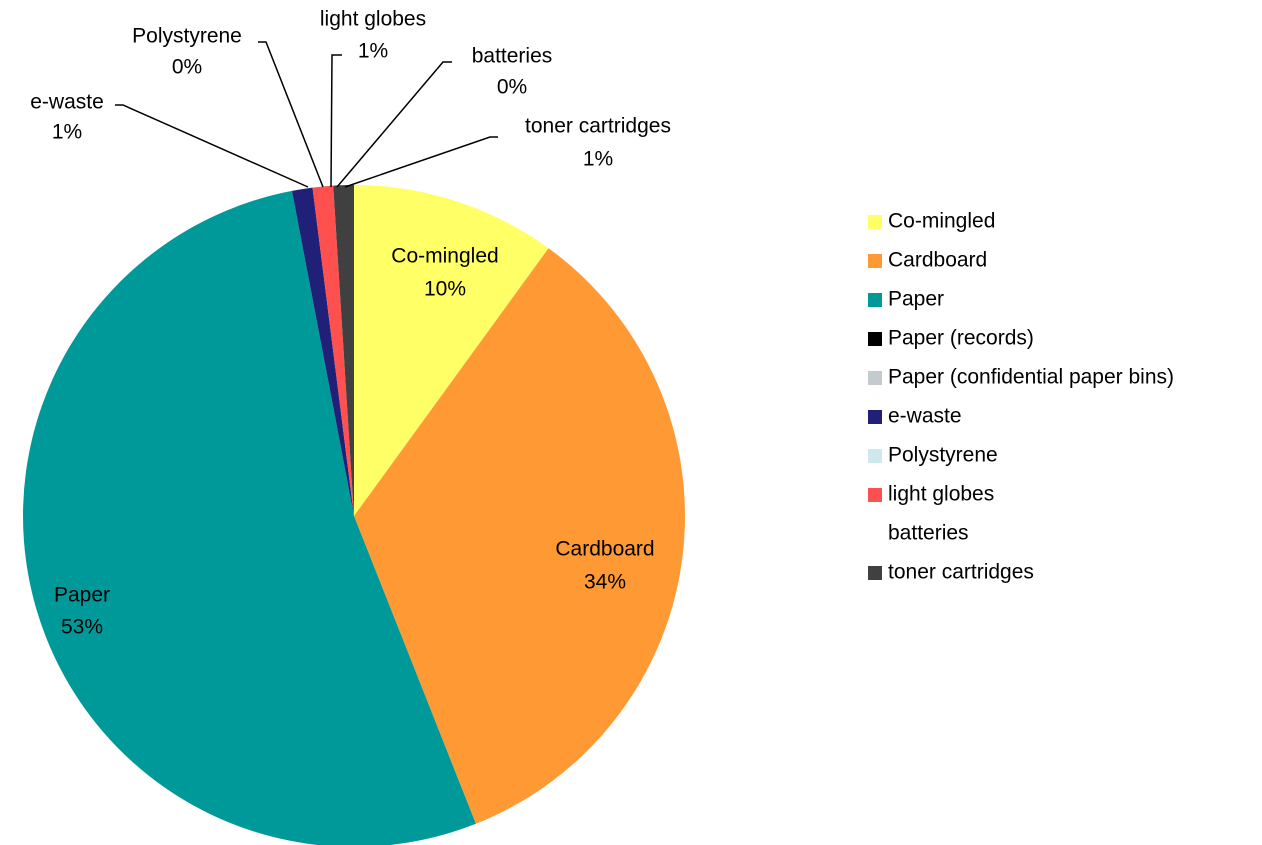 The image size is (1262, 845). I want to click on data-label-name: Co-mingled, so click(444, 256).